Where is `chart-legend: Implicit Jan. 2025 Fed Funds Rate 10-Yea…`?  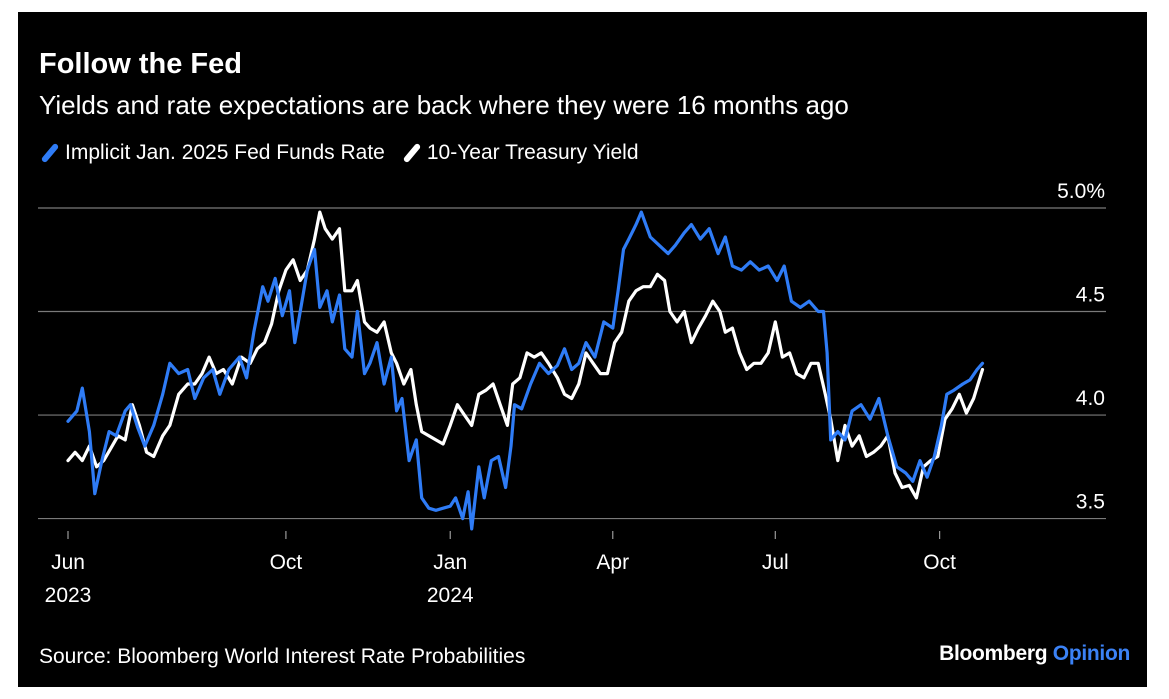
chart-legend: Implicit Jan. 2025 Fed Funds Rate 10-Yea… is located at coordinates (347, 153).